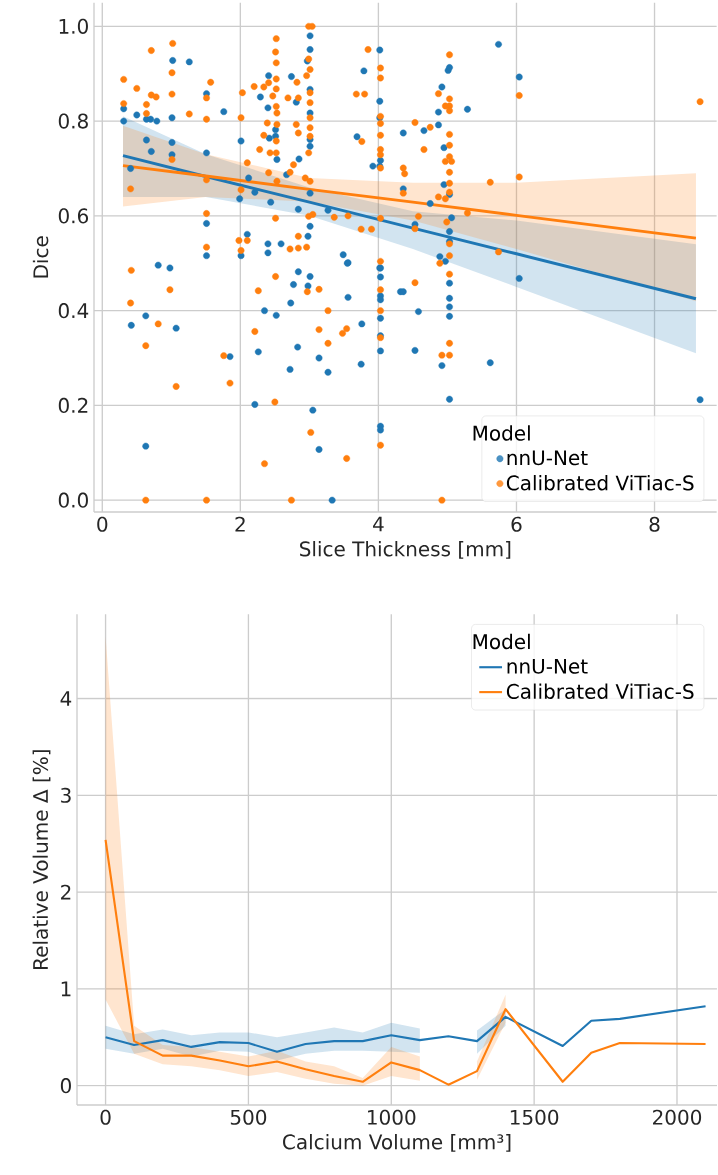  Describe the element at coordinates (397, 1143) in the screenshot. I see `x-axis-title: Calcium Volume [mm³]` at that location.